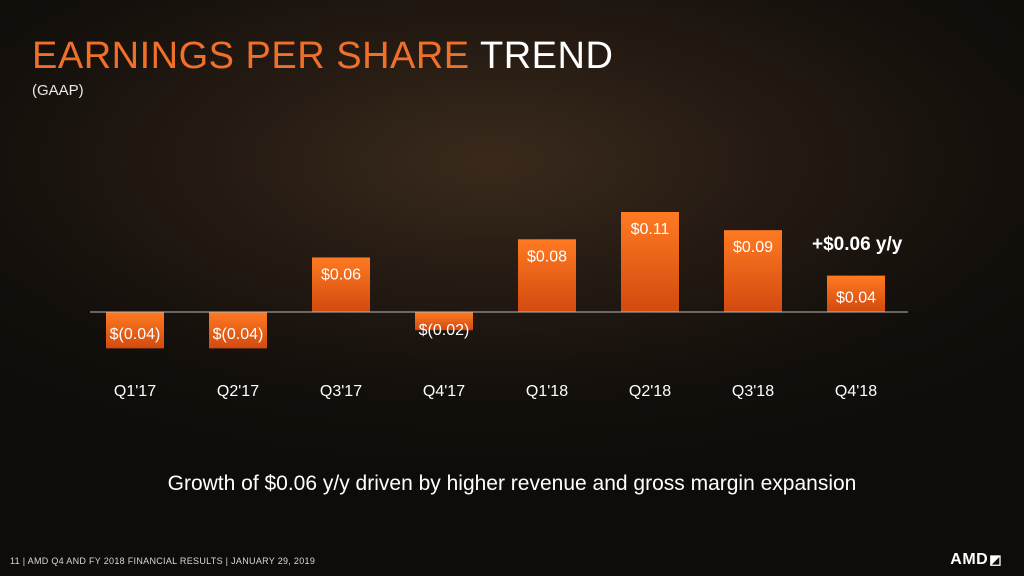  Describe the element at coordinates (547, 56) in the screenshot. I see `title-plain: TREND` at that location.